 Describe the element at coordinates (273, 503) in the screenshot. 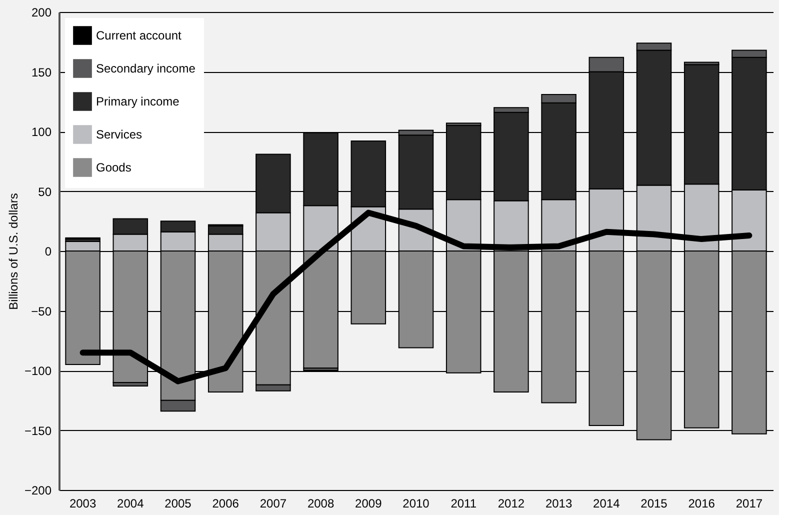

I see `x-tick-label: 2007` at that location.